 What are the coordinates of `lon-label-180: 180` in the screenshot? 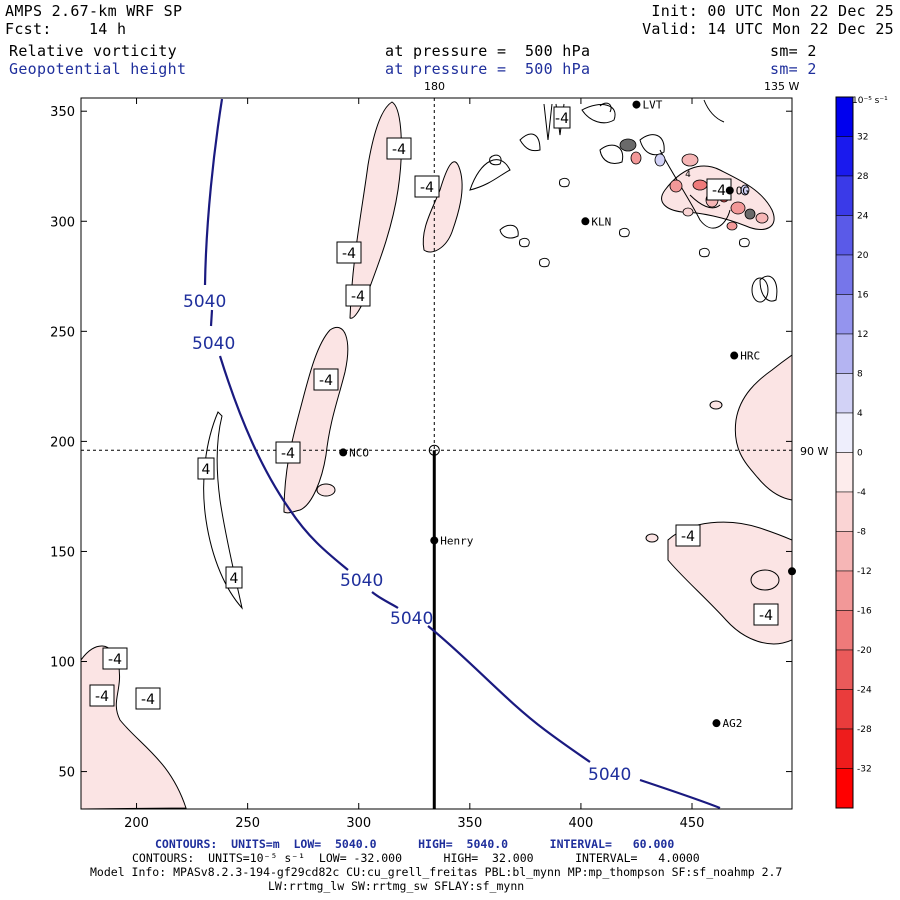 It's located at (434, 86).